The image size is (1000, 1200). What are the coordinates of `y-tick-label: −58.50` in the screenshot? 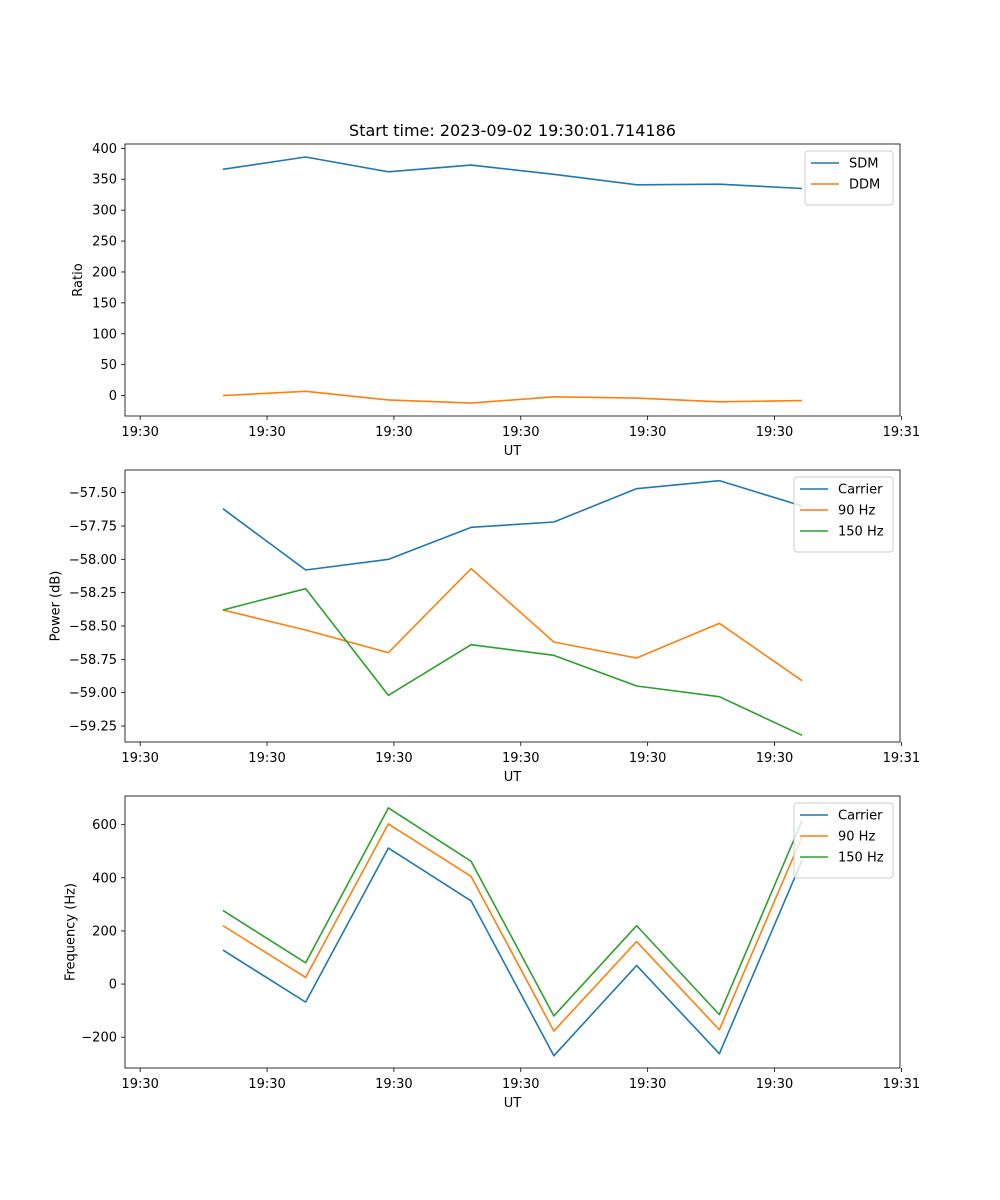 It's located at (93, 627).